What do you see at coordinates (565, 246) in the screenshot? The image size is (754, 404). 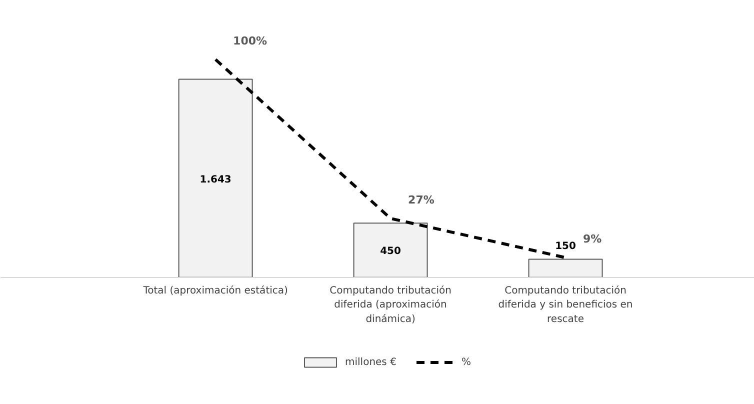 I see `data-label: 150` at bounding box center [565, 246].